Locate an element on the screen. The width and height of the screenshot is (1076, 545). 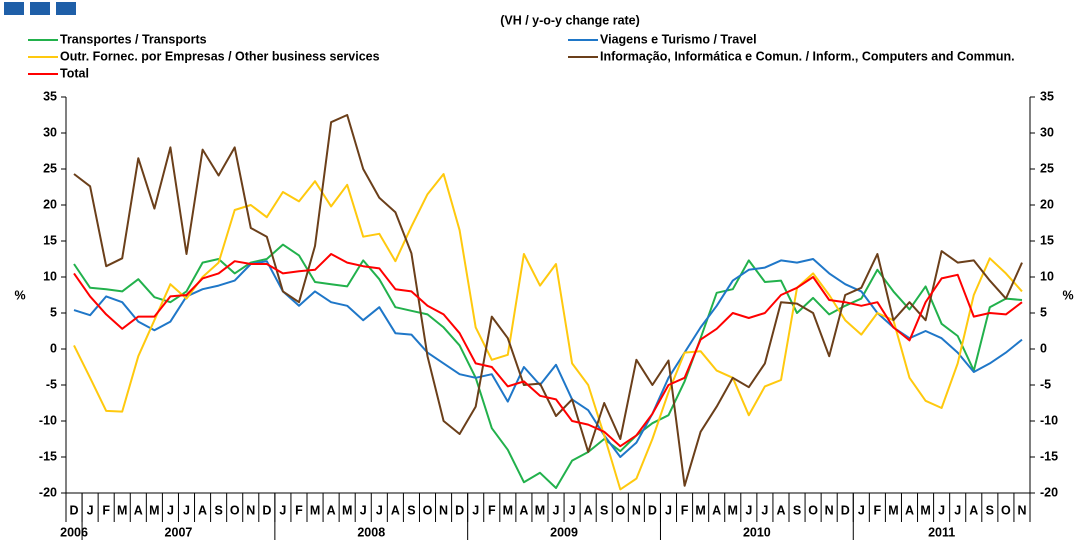
legend-label: Total is located at coordinates (74, 73).